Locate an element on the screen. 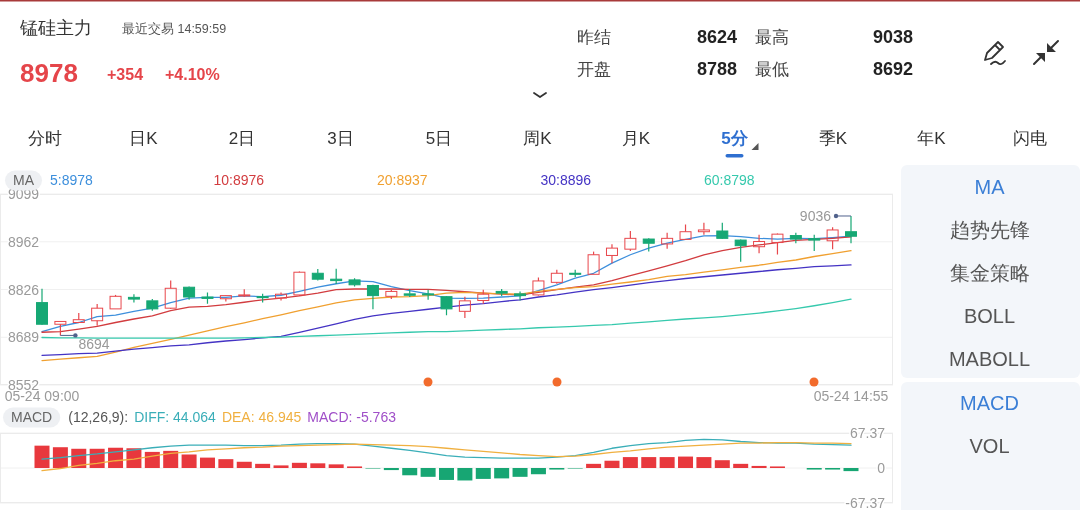  tab-label: 分时 is located at coordinates (45, 138).